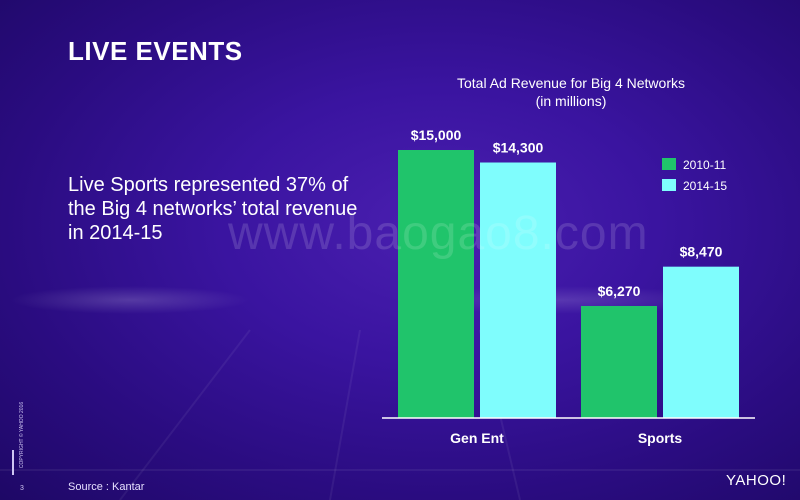 This screenshot has height=500, width=800. Describe the element at coordinates (155, 51) in the screenshot. I see `slide-title: LIVE EVENTS` at that location.